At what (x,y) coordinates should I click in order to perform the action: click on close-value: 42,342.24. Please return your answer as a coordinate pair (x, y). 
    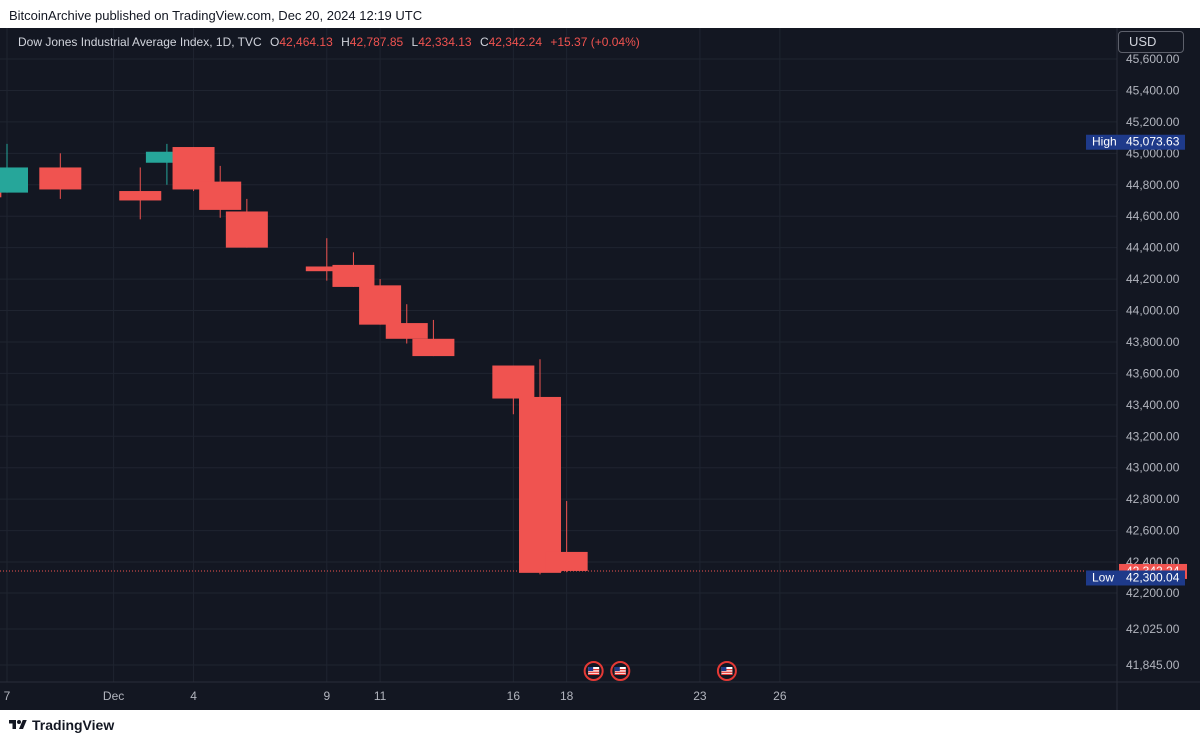
    Looking at the image, I should click on (515, 42).